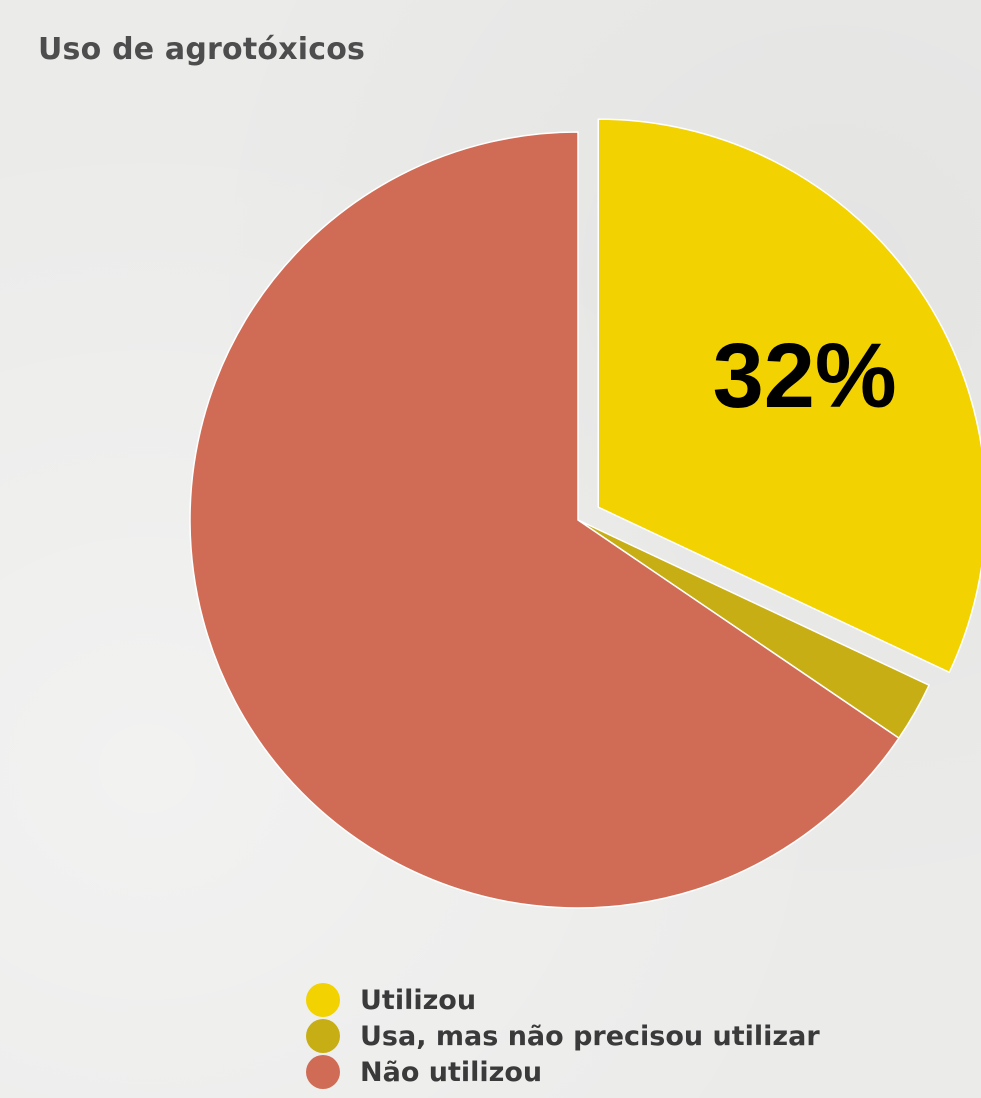 The width and height of the screenshot is (981, 1098). I want to click on data-label-utilizou: 32%, so click(805, 376).